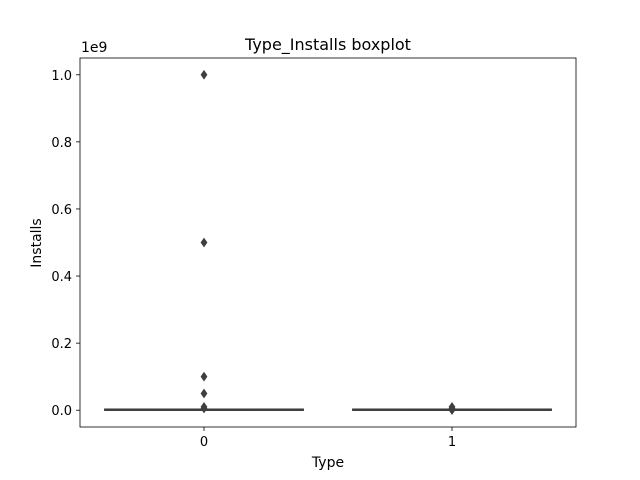  I want to click on y-offset-label: 1e9, so click(94, 48).